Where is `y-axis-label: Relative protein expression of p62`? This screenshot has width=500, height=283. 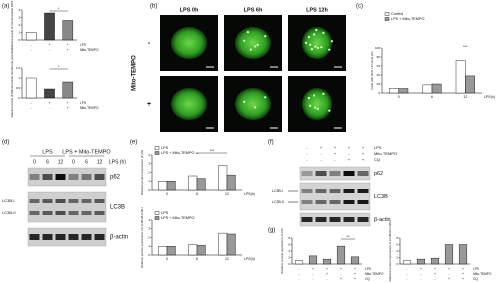 y-axis-label: Relative protein expression of p62 is located at coordinates (282, 251).